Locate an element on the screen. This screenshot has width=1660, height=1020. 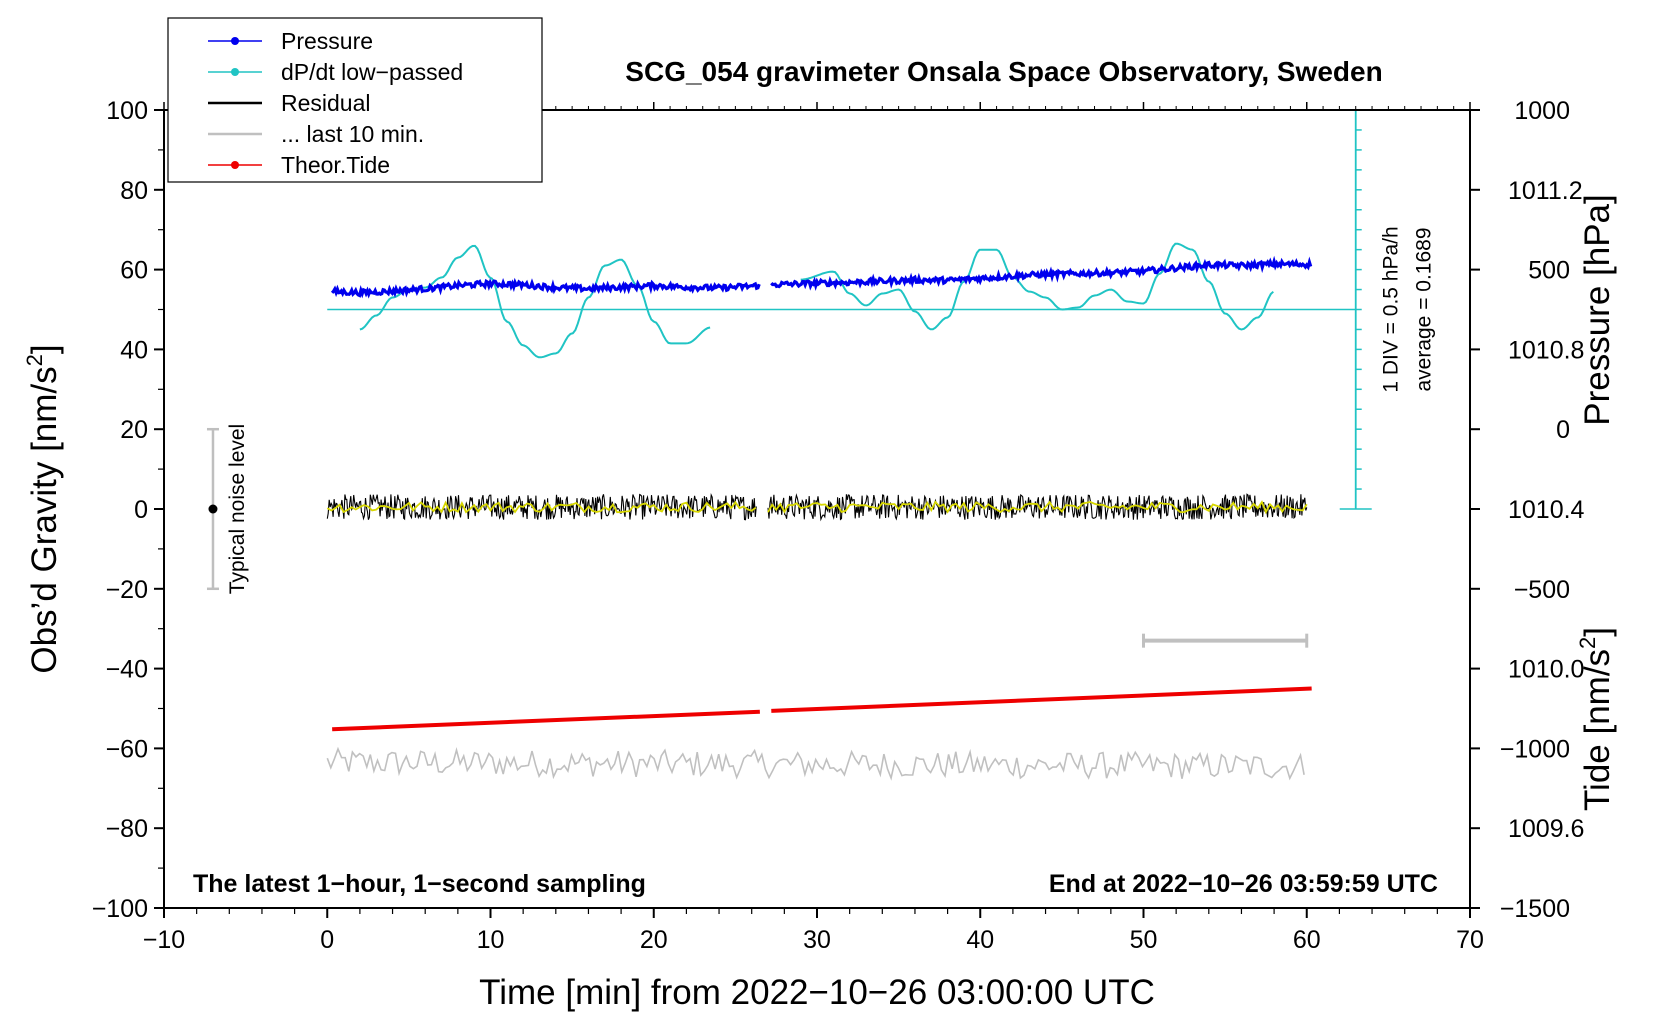
noise-bar-center is located at coordinates (213, 509).